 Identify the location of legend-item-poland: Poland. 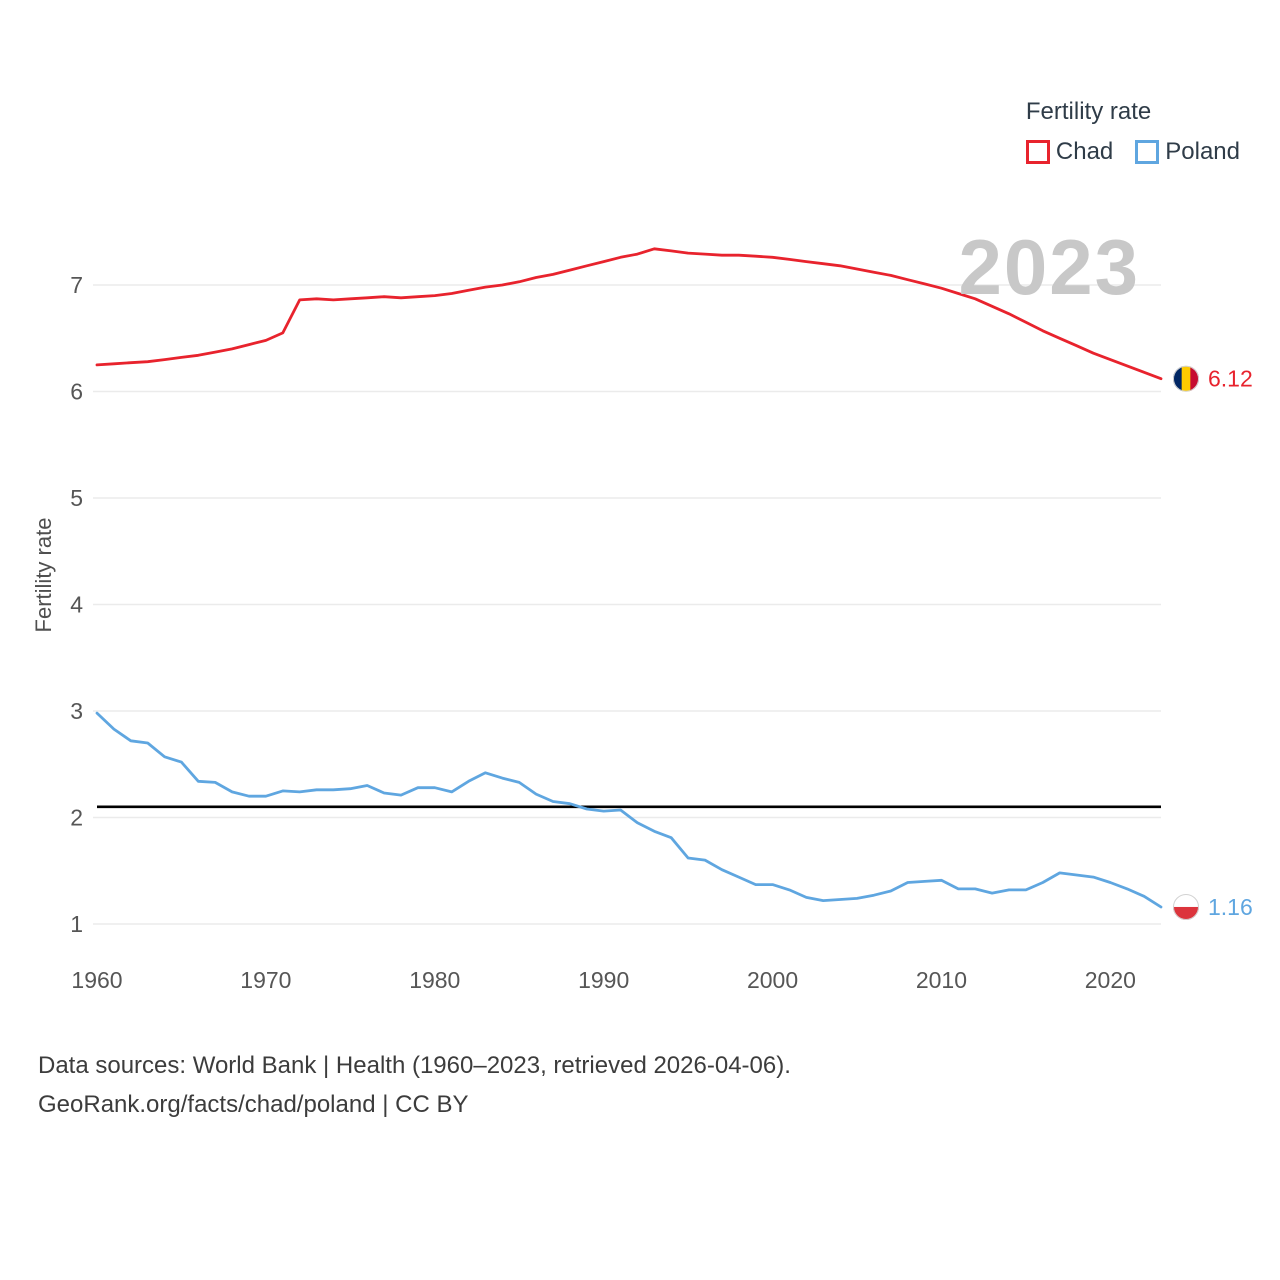
(1187, 152).